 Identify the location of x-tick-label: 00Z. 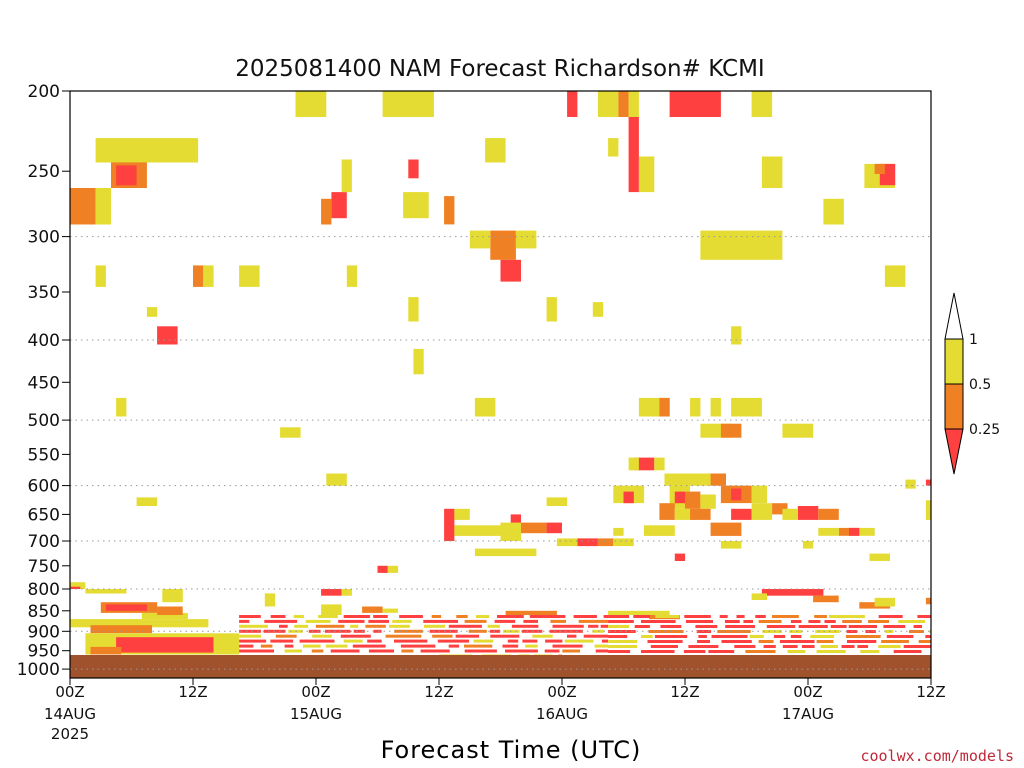
(69, 692).